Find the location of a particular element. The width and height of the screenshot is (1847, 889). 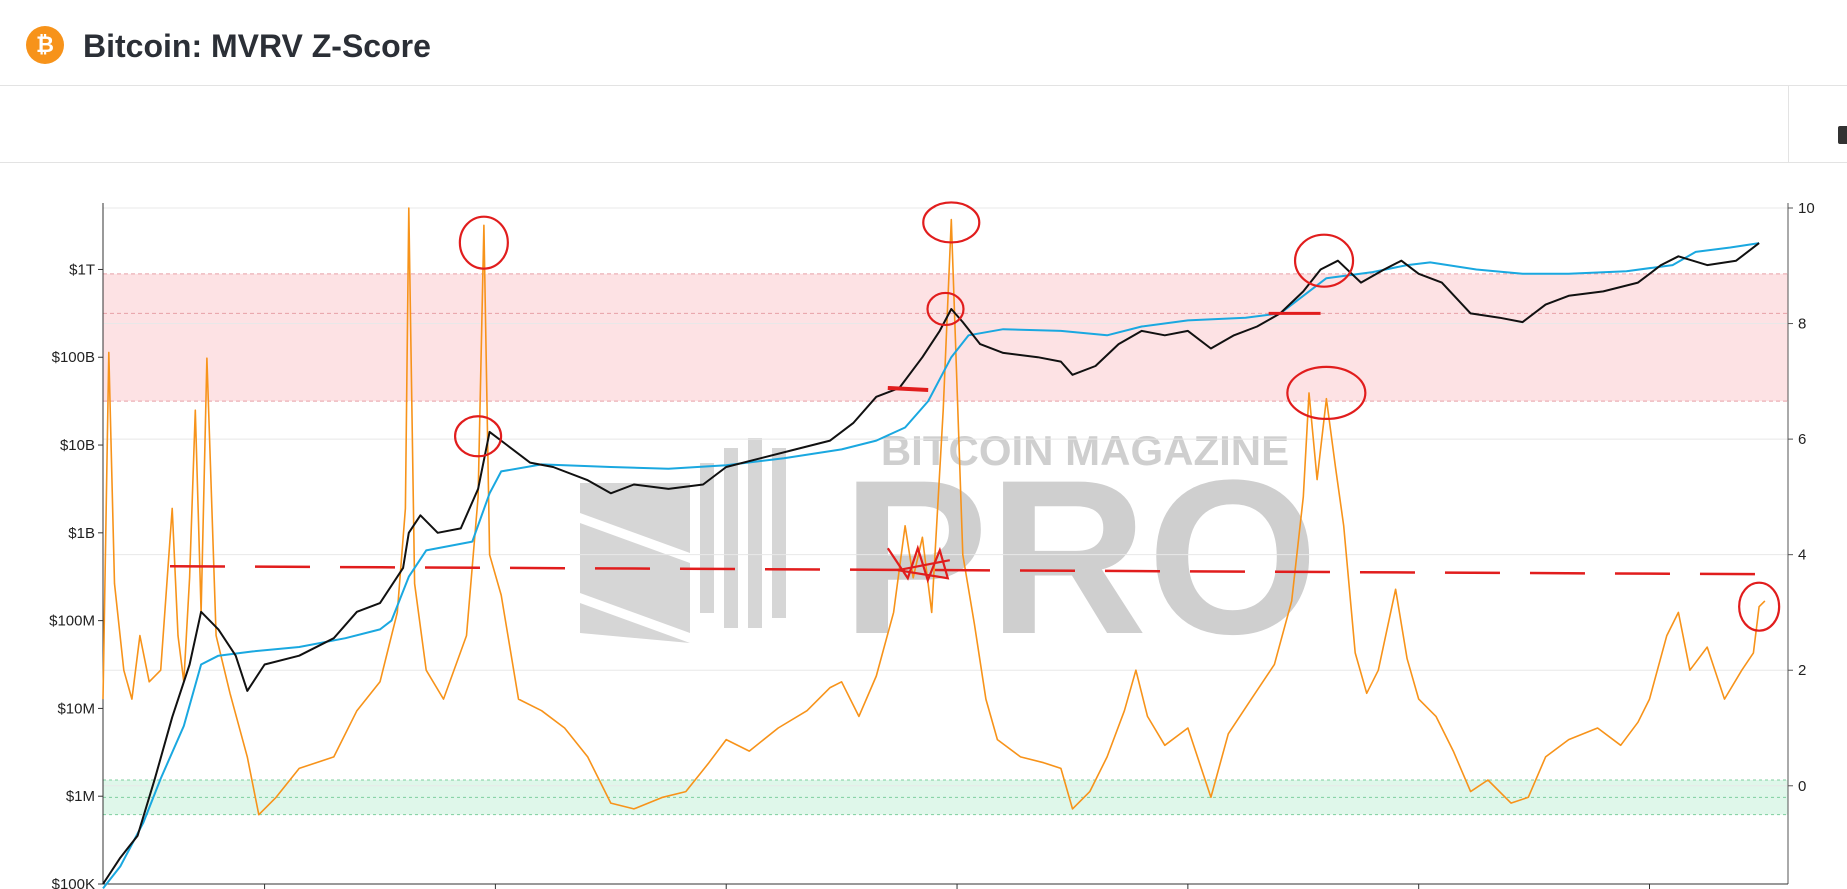

annotation-underline is located at coordinates (908, 388).